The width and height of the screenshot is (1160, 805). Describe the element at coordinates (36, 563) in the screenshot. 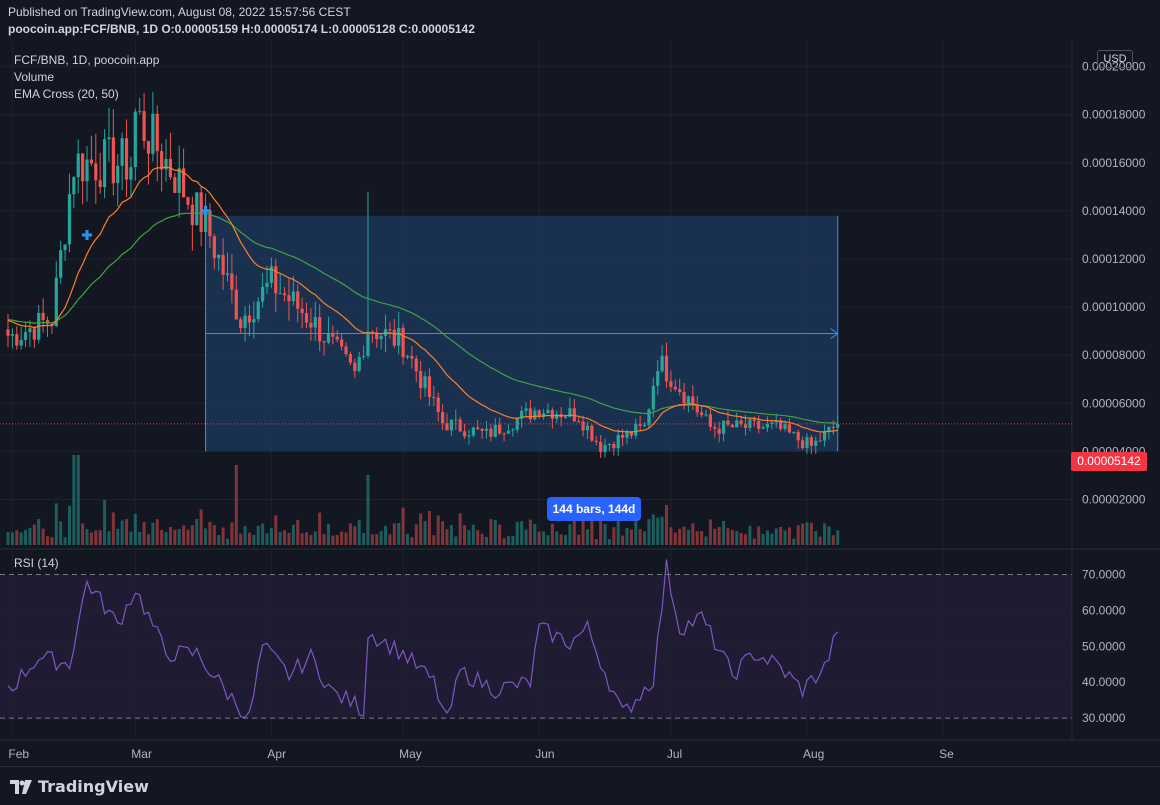

I see `rsi-legend: RSI (14)` at that location.